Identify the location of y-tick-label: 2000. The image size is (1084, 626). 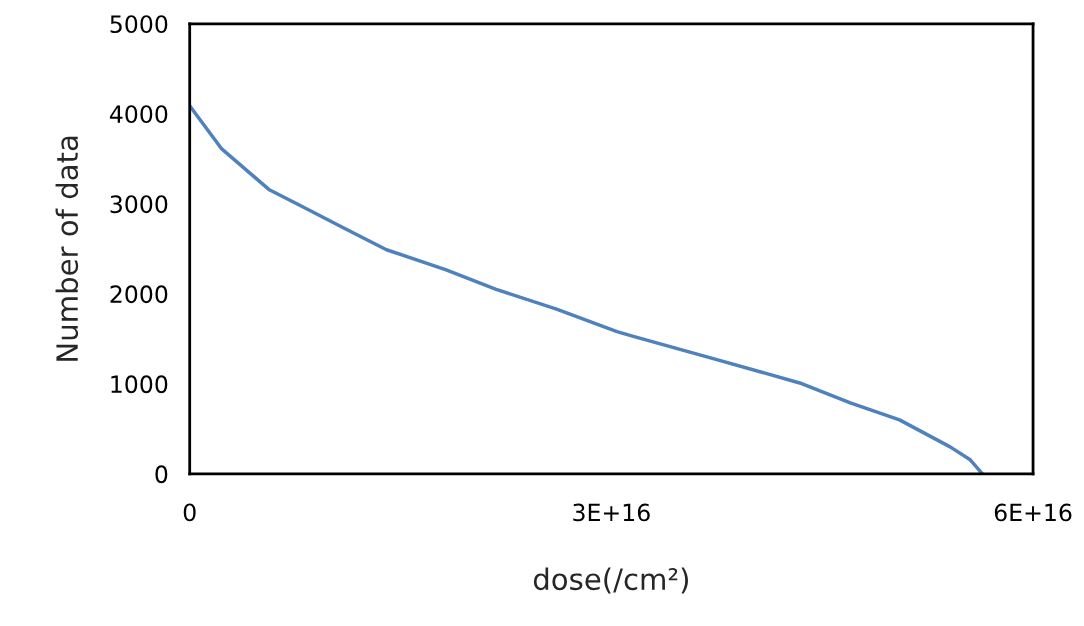
(139, 294).